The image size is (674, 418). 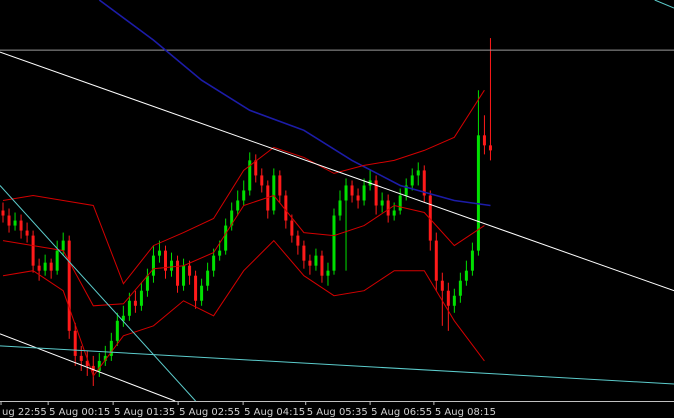 I want to click on x-tick-label: 5 Aug 05:35, so click(x=337, y=412).